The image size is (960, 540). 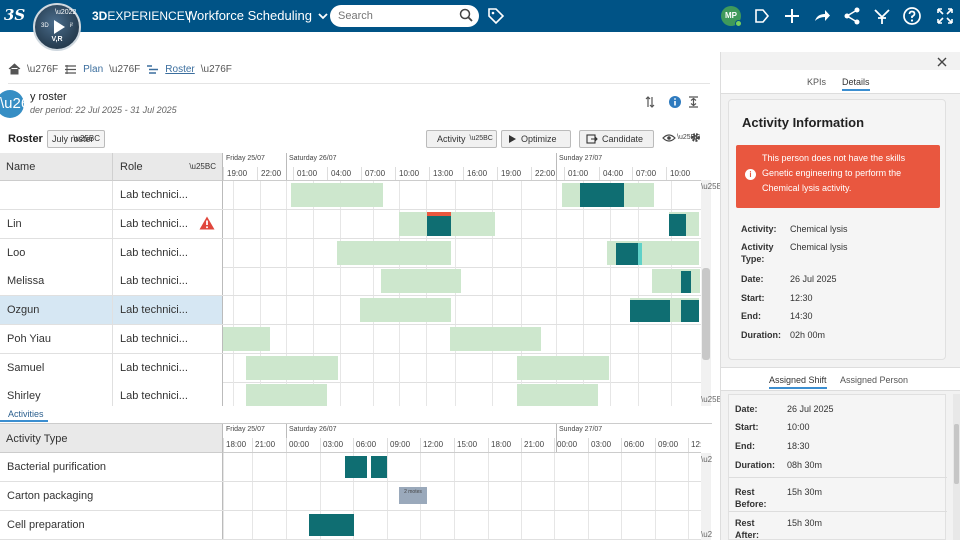 I want to click on compass-top-quadrant: \u2022, so click(x=66, y=12).